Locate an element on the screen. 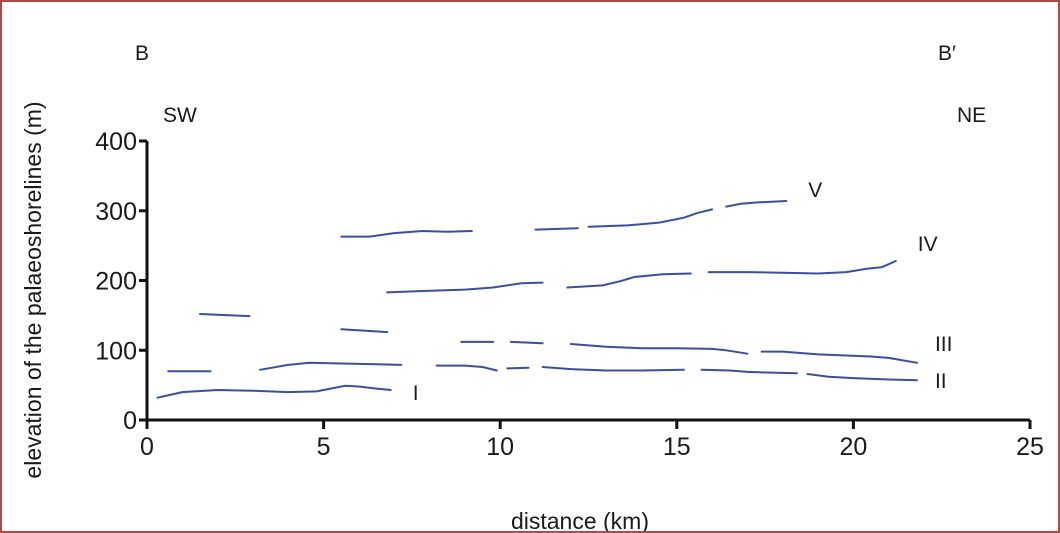  x-axis-title: distance (km) is located at coordinates (580, 519).